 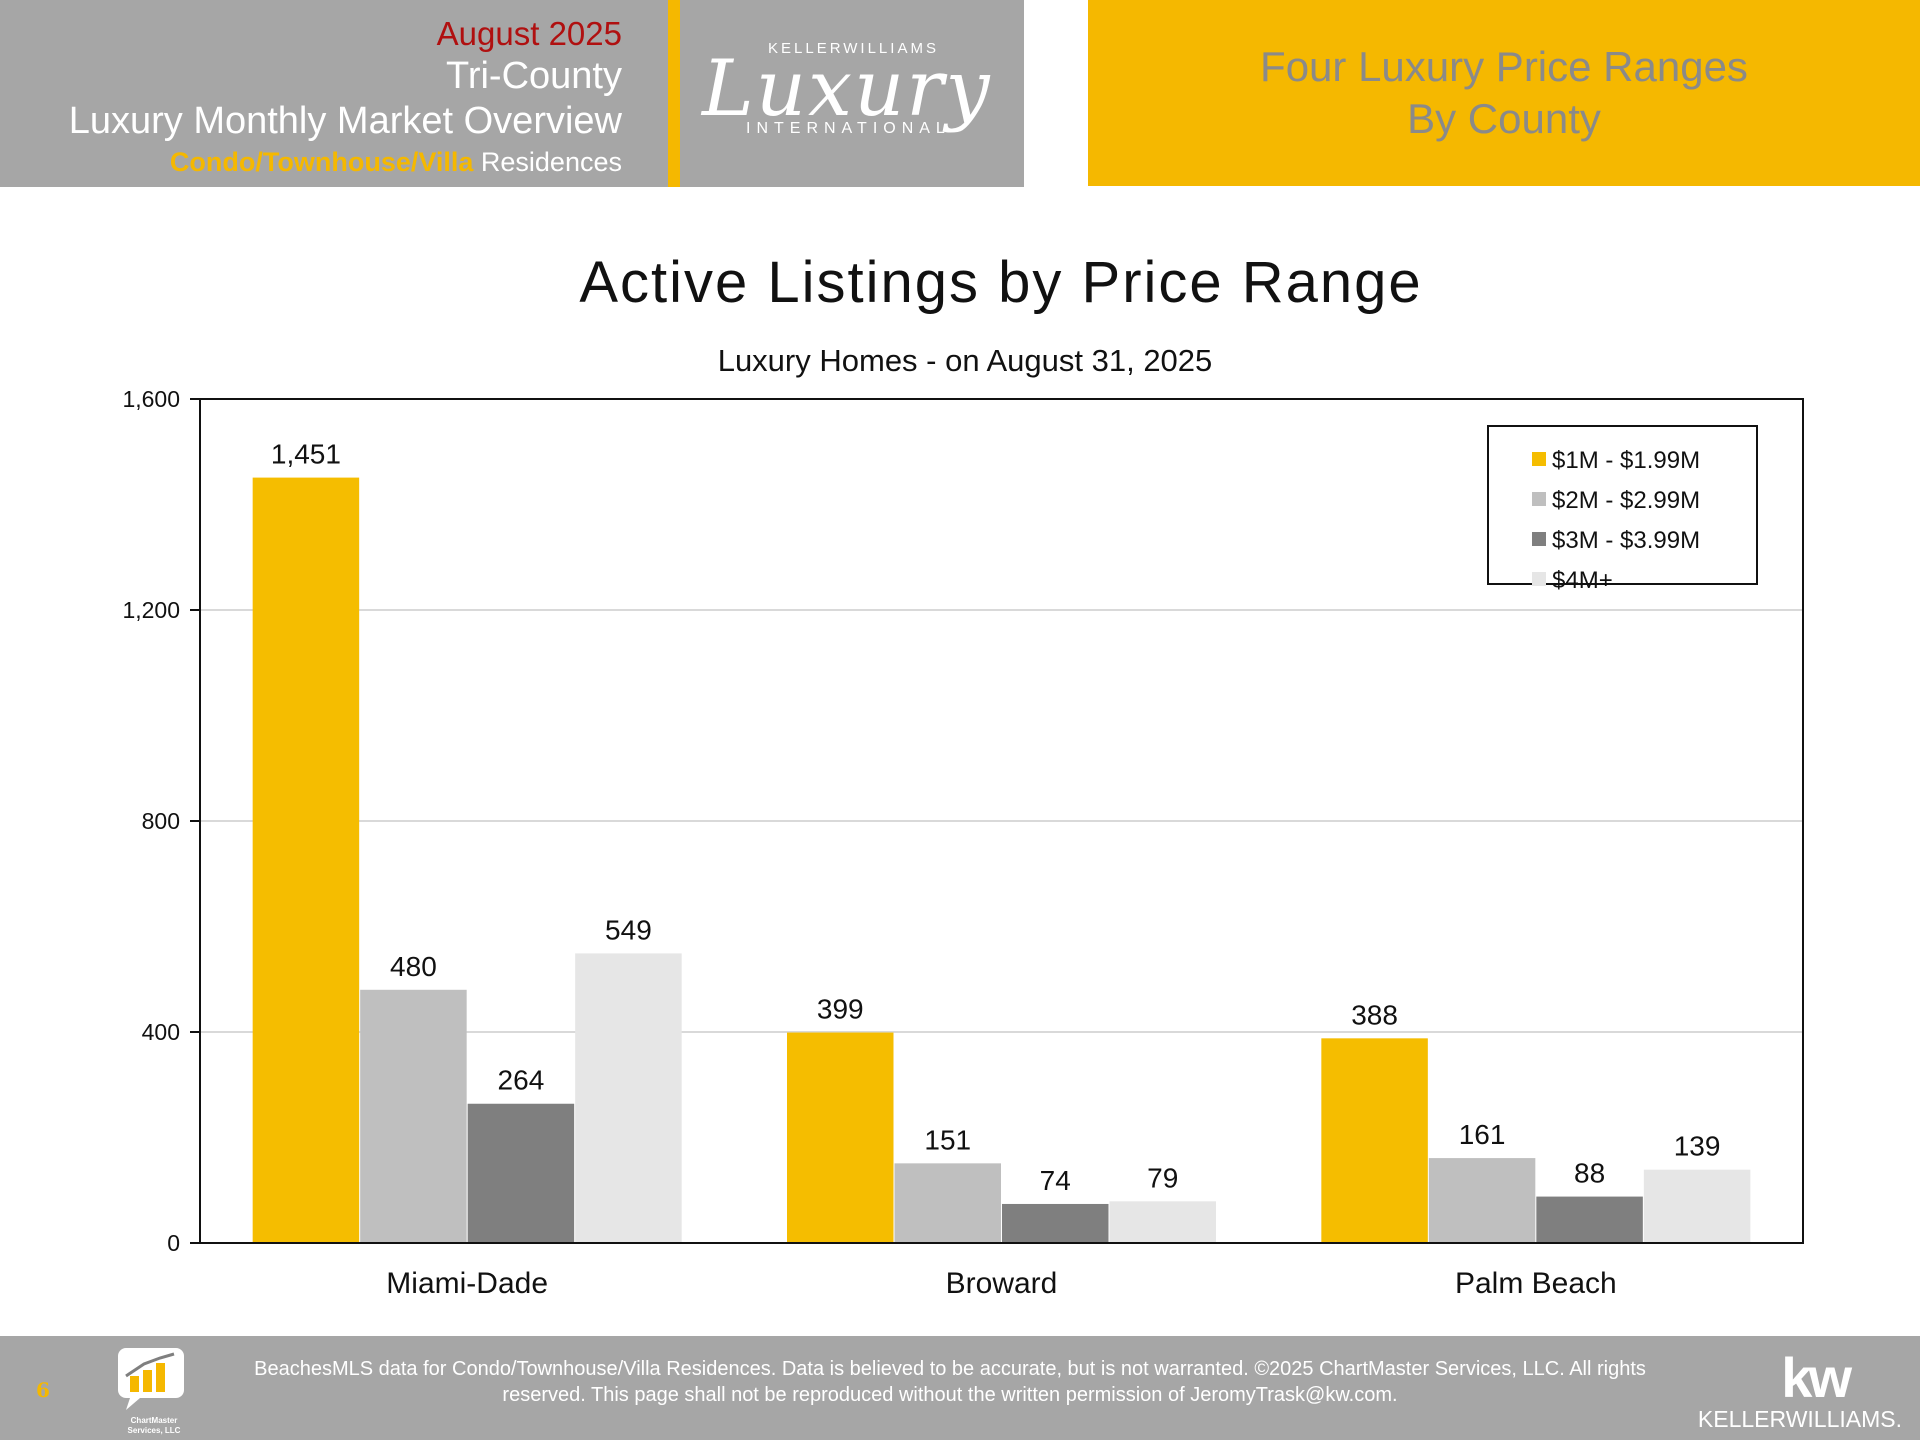 I want to click on bar-data-label: 480, so click(x=413, y=966).